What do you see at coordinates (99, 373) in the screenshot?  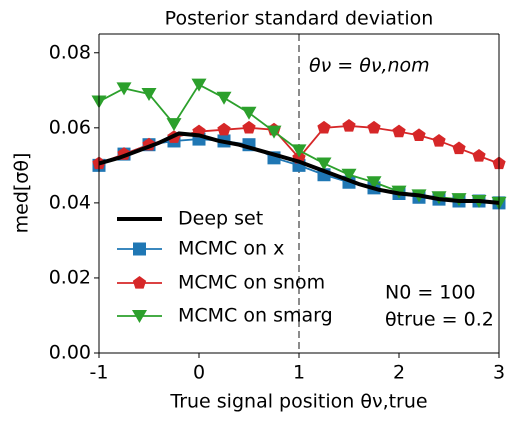 I see `x-tick-label: -1` at bounding box center [99, 373].